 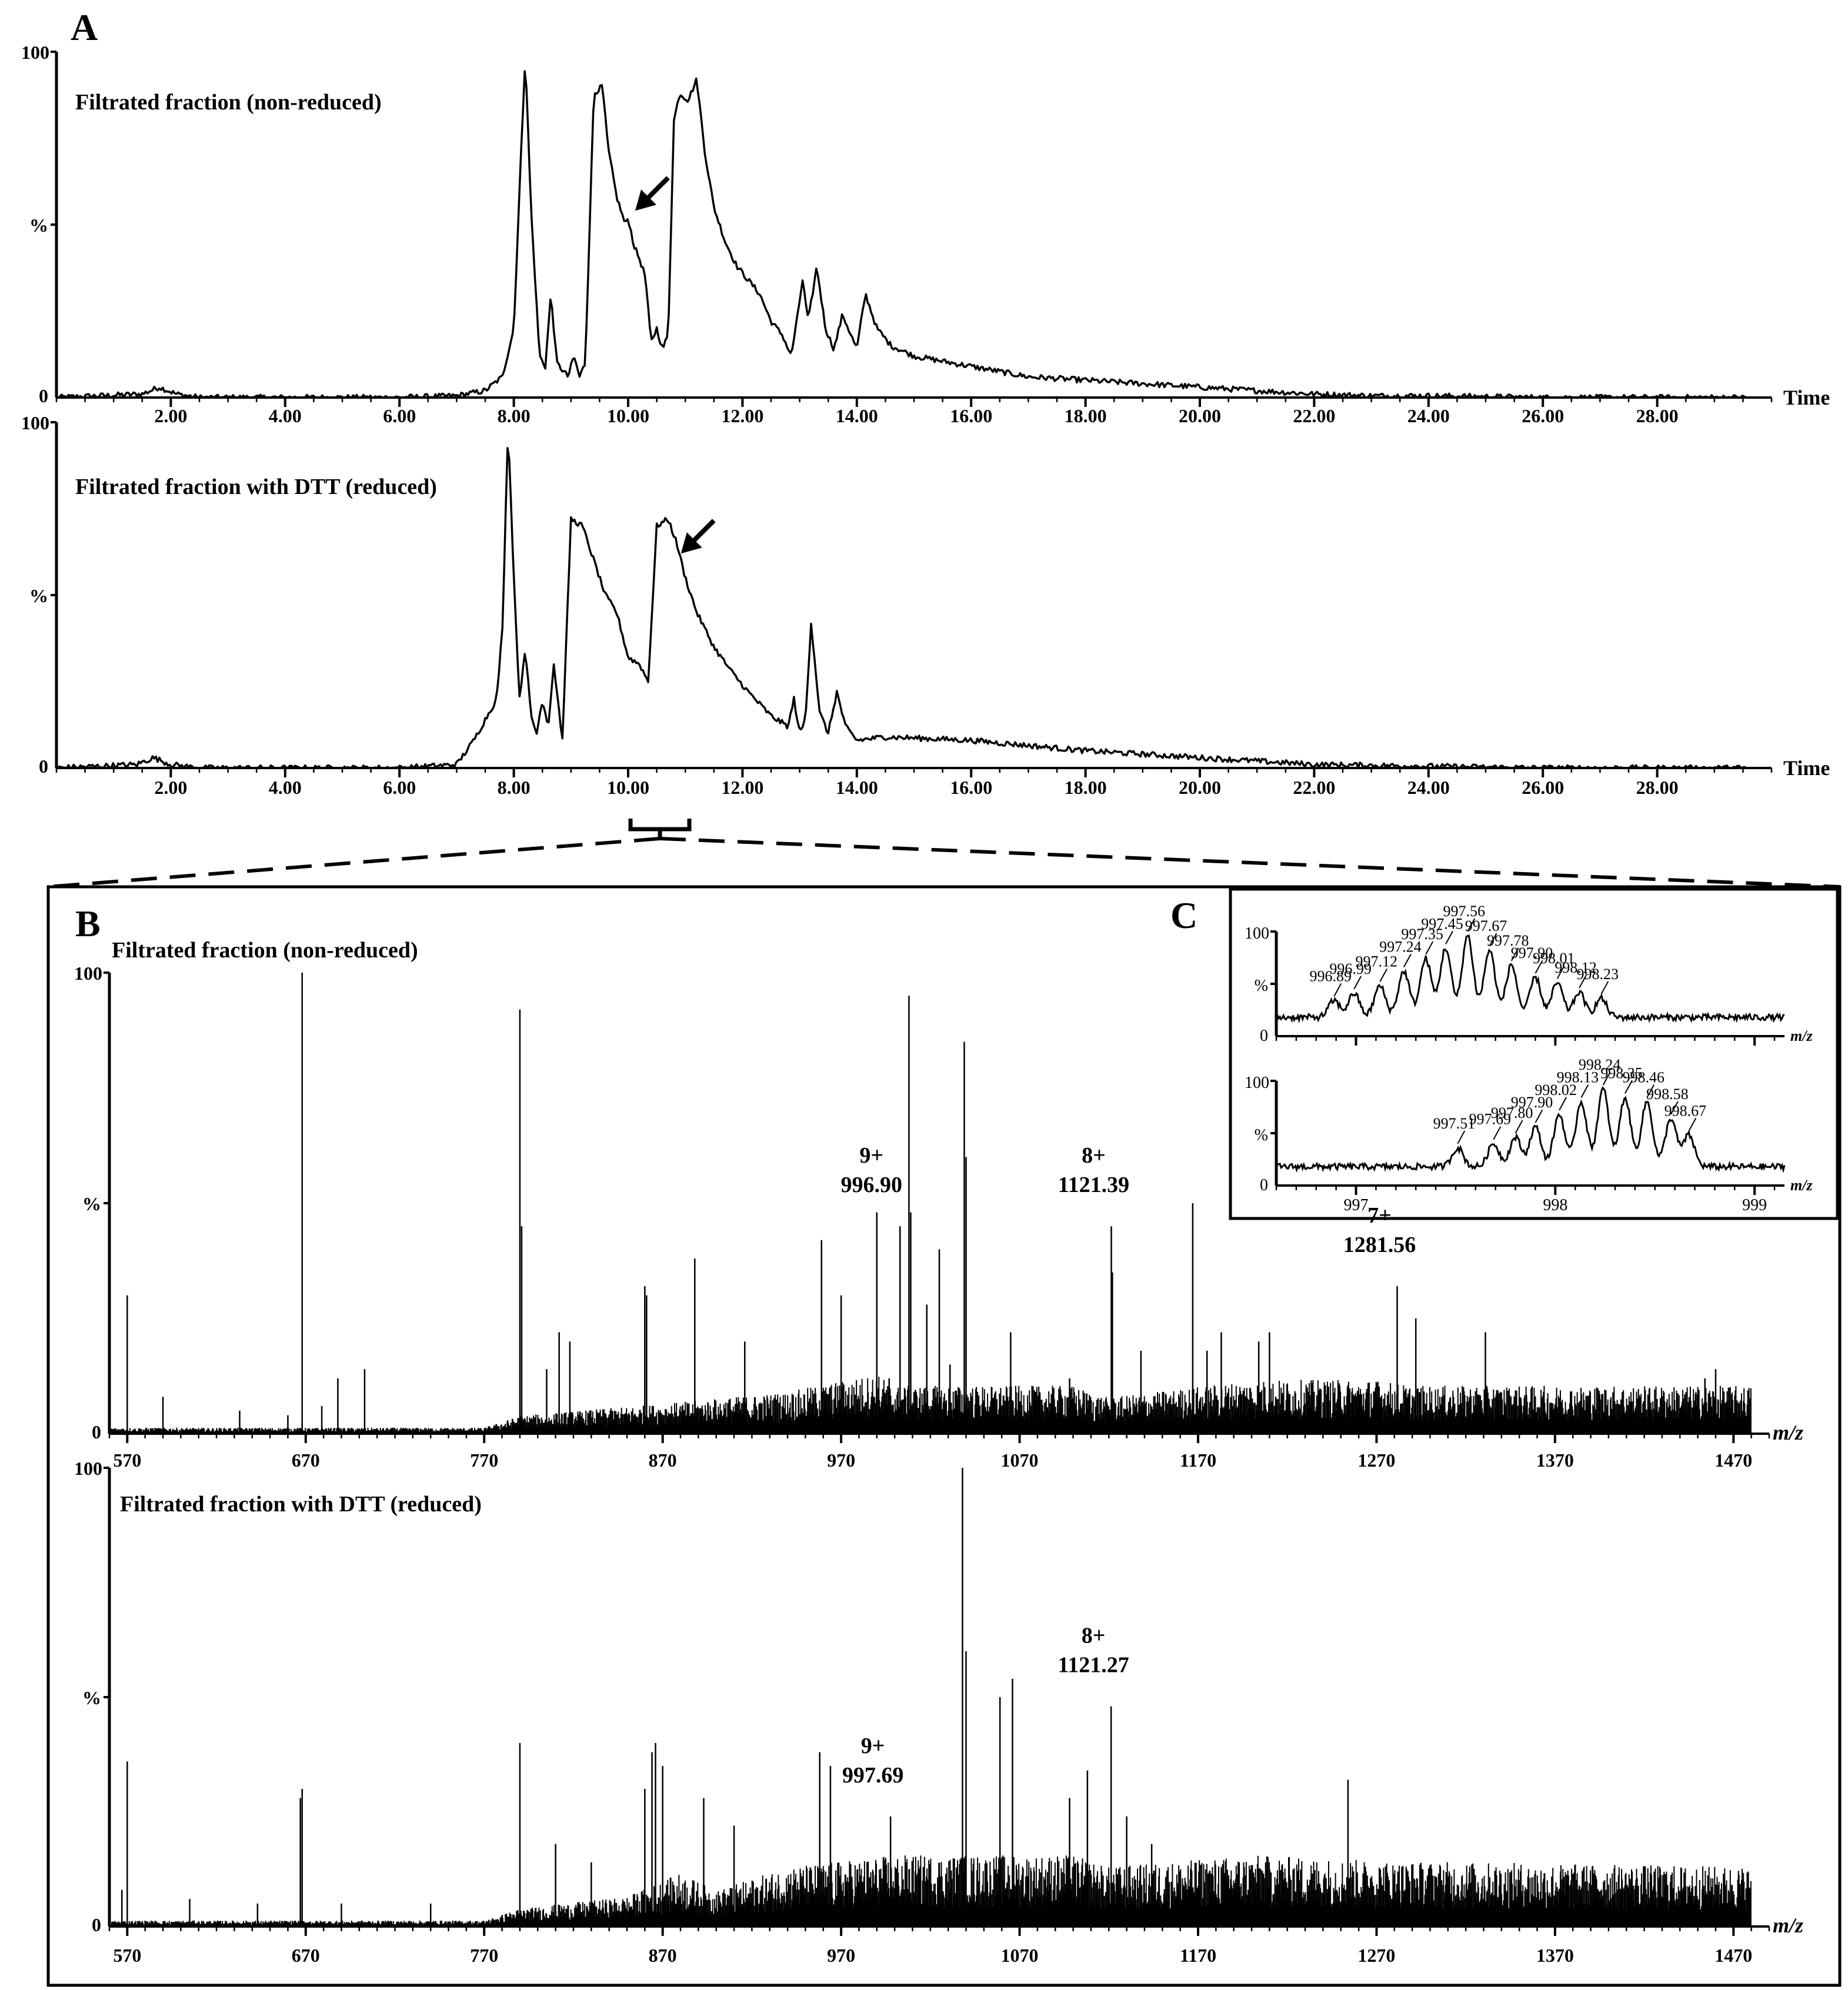 I want to click on panel-c-frame, so click(x=1534, y=1054).